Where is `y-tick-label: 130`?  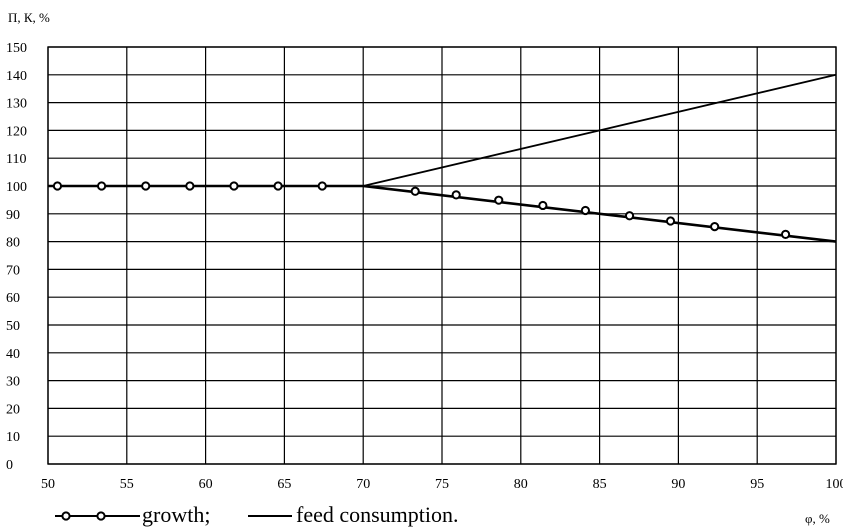 y-tick-label: 130 is located at coordinates (16, 104).